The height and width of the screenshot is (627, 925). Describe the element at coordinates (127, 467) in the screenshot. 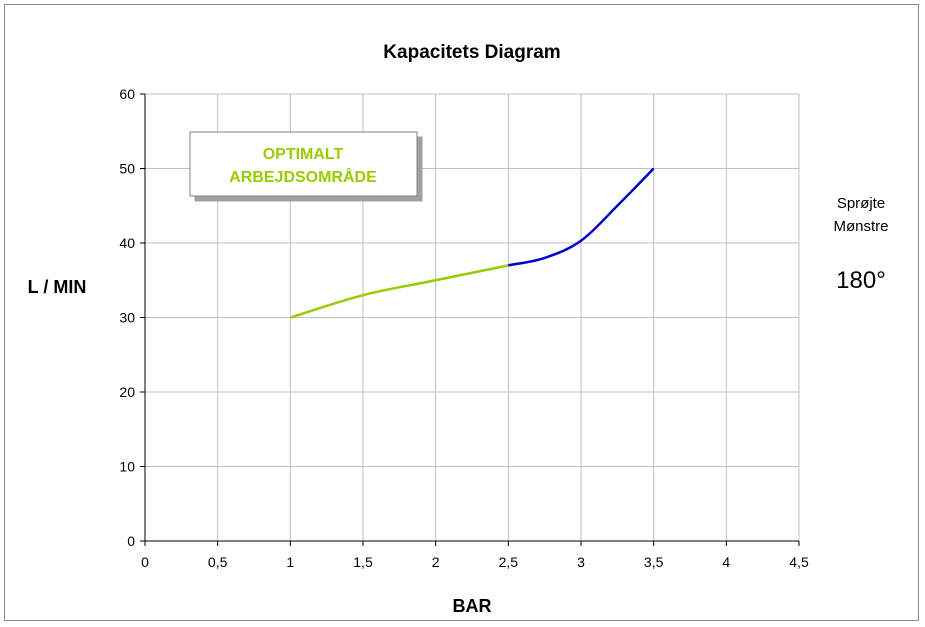

I see `y-tick-label: 10` at that location.